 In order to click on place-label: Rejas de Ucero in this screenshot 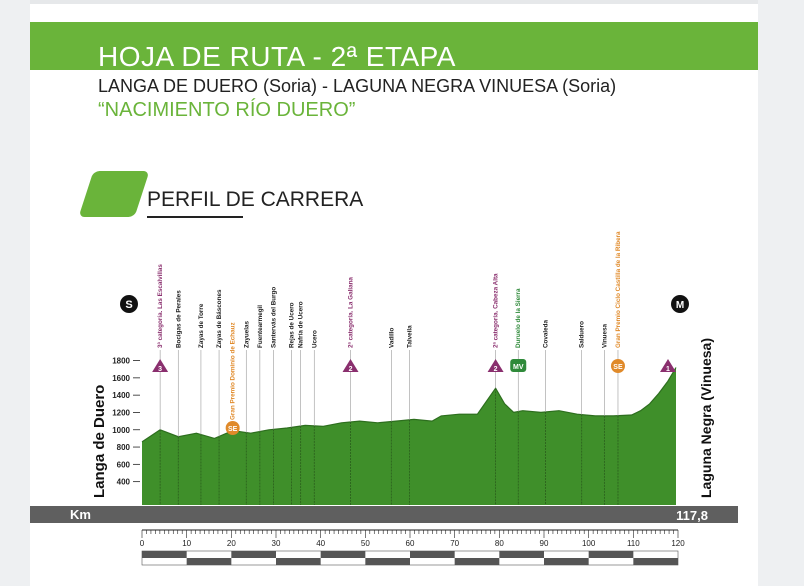, I will do `click(292, 325)`.